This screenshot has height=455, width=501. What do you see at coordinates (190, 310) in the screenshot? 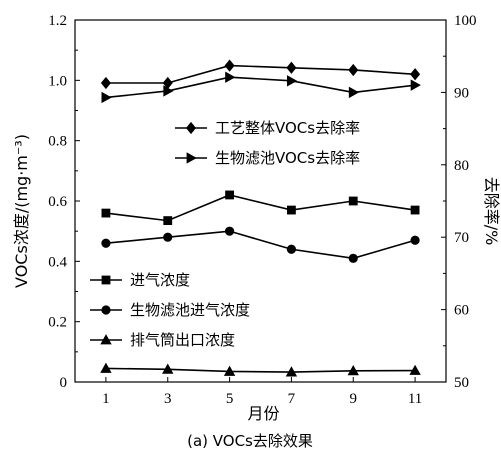
I see `legend-label: 生物滤池进气浓度` at bounding box center [190, 310].